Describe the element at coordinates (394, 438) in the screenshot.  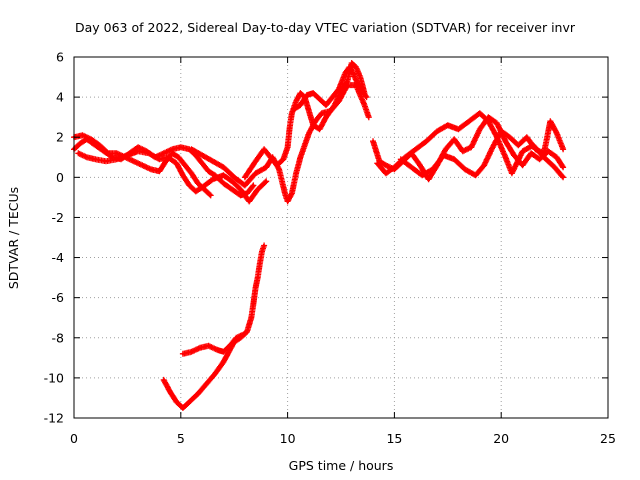
I see `x-tick-label: 15` at that location.